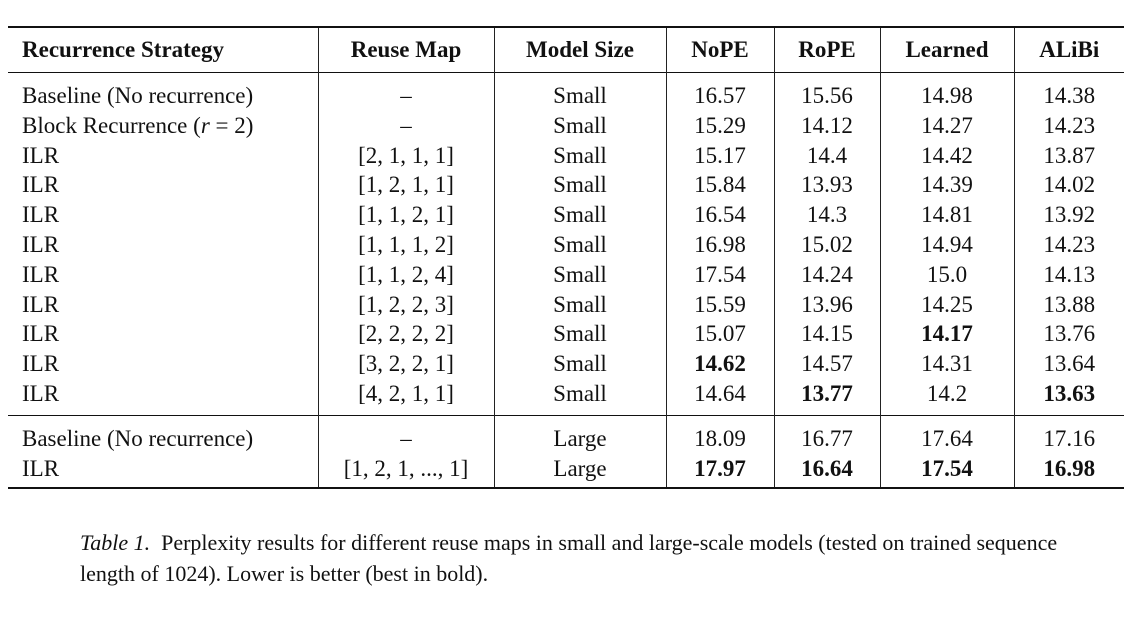 This screenshot has width=1128, height=617. What do you see at coordinates (947, 274) in the screenshot?
I see `cell-learned: 15.0` at bounding box center [947, 274].